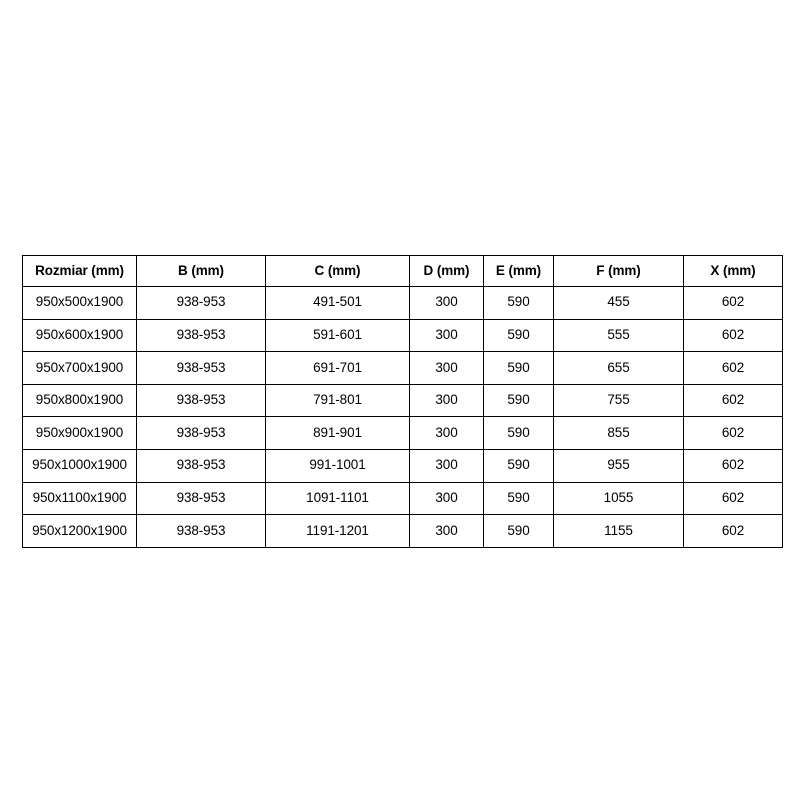  I want to click on cell-f: 655, so click(618, 368).